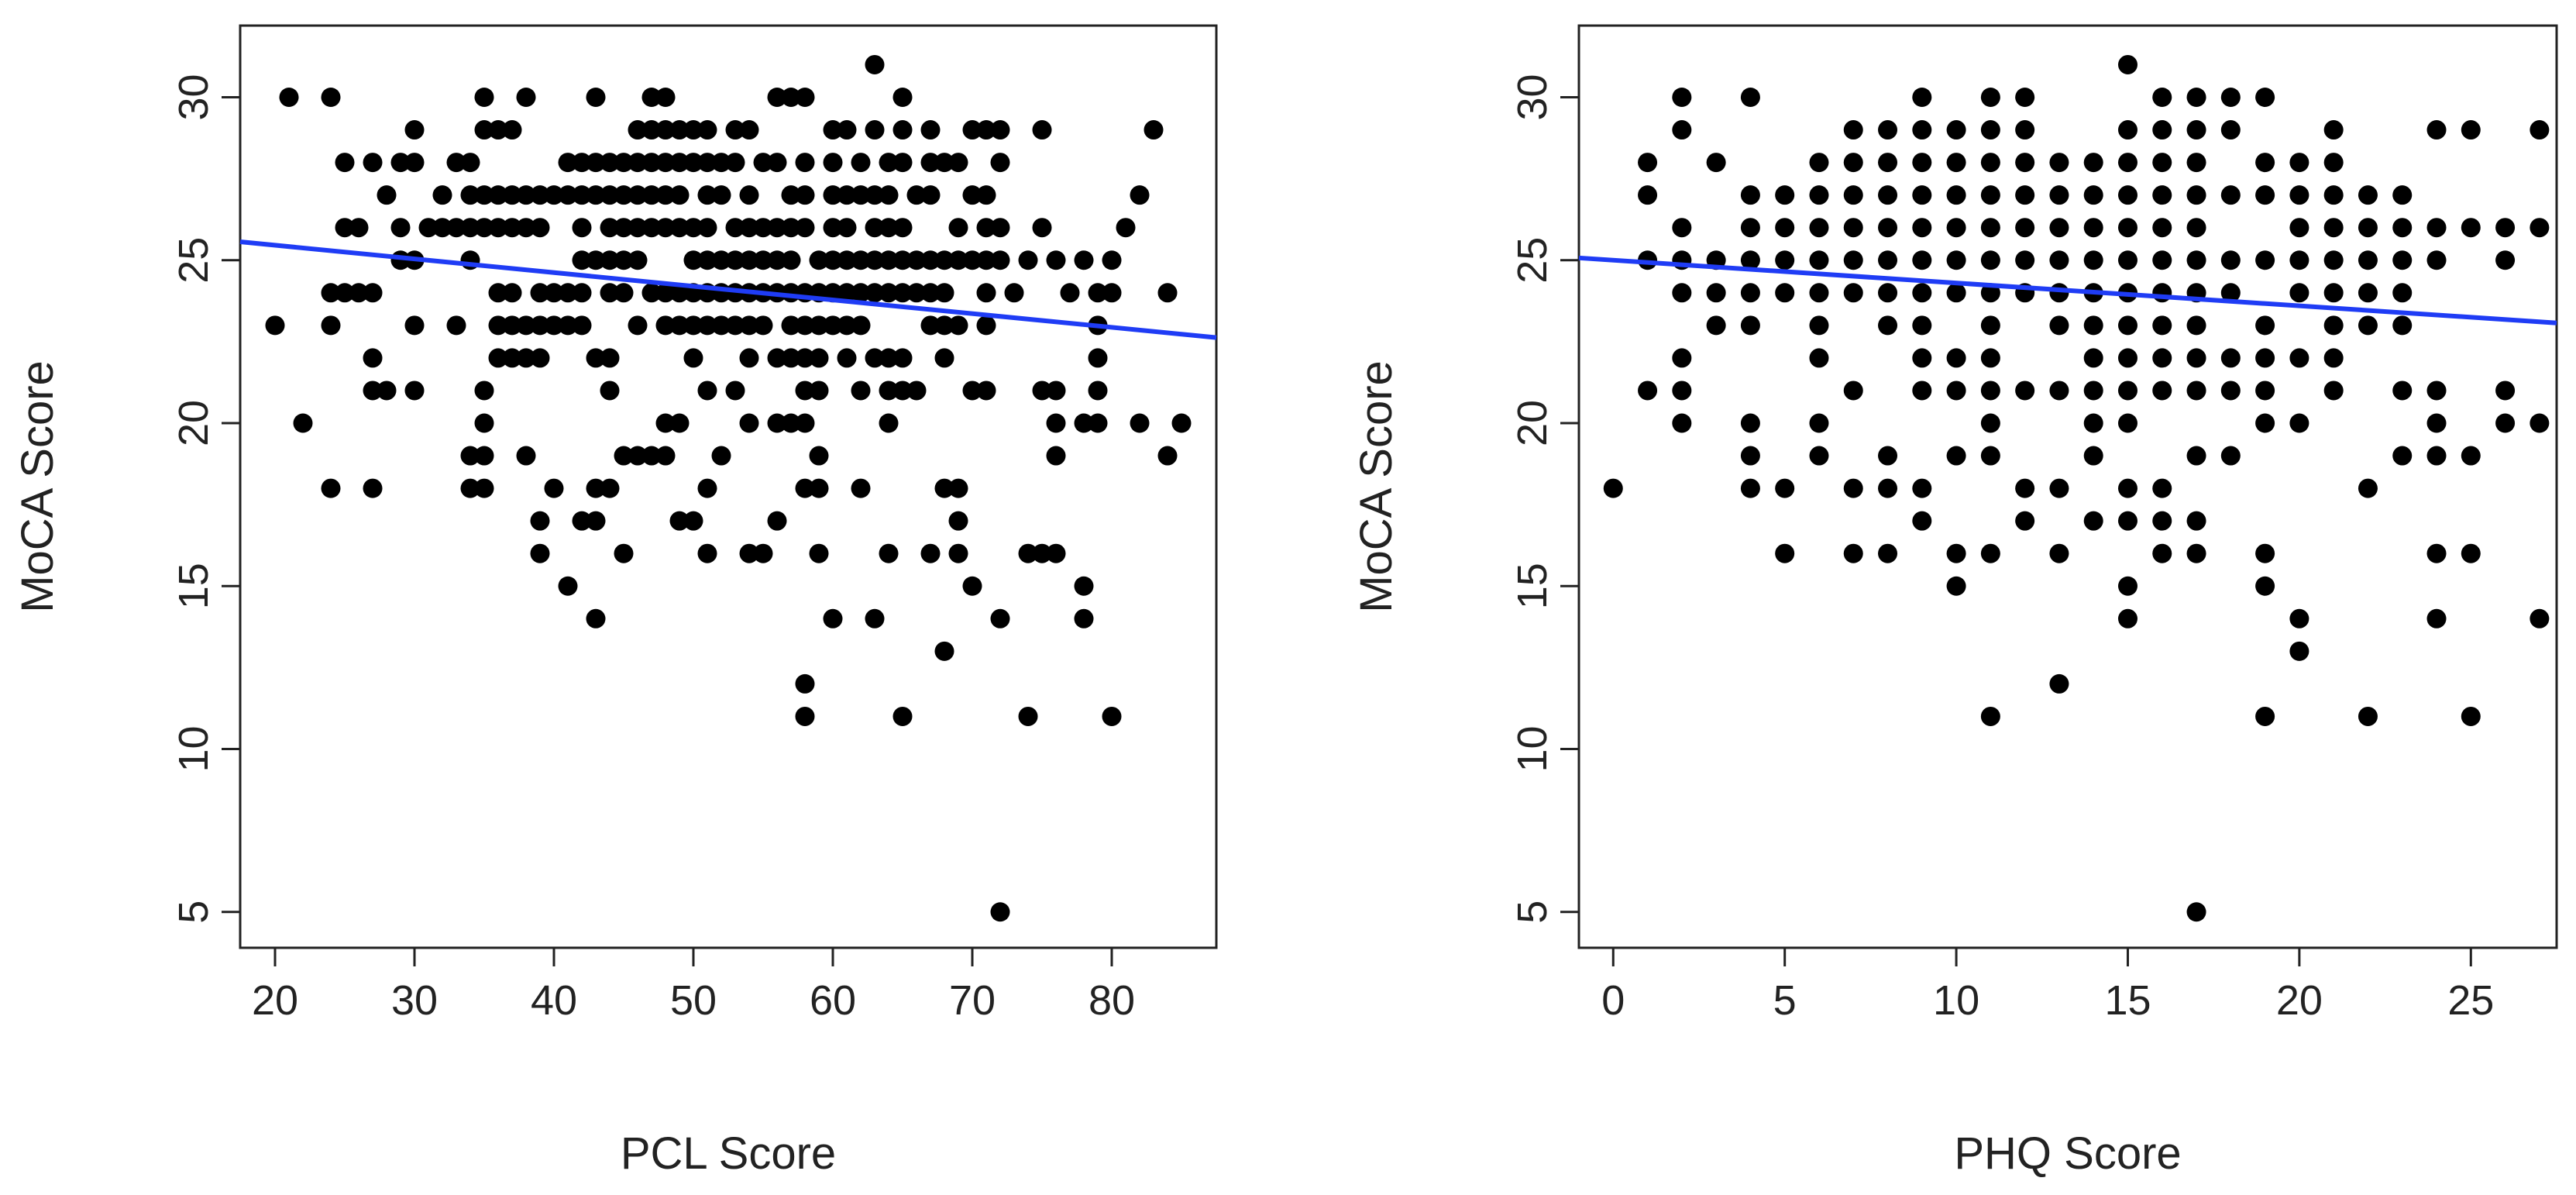 Image resolution: width=2576 pixels, height=1195 pixels. I want to click on x-tick-label-phq: 5, so click(1785, 1000).